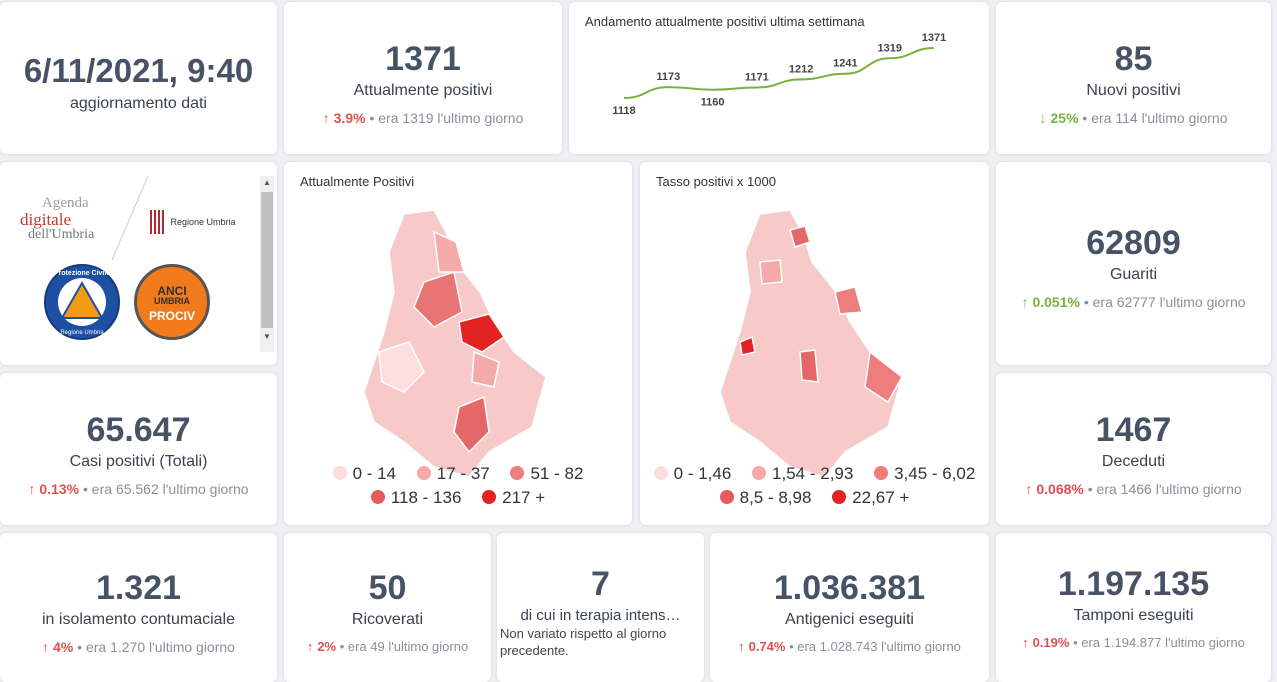 This screenshot has height=682, width=1277. What do you see at coordinates (765, 498) in the screenshot?
I see `legend-item: 8,5 - 8,98` at bounding box center [765, 498].